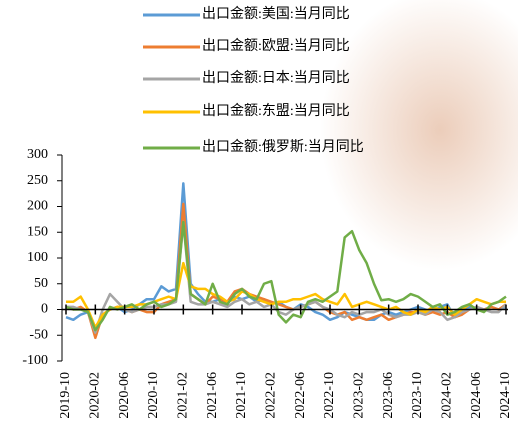  Describe the element at coordinates (153, 395) in the screenshot. I see `x-tick-label: 2020-10` at that location.